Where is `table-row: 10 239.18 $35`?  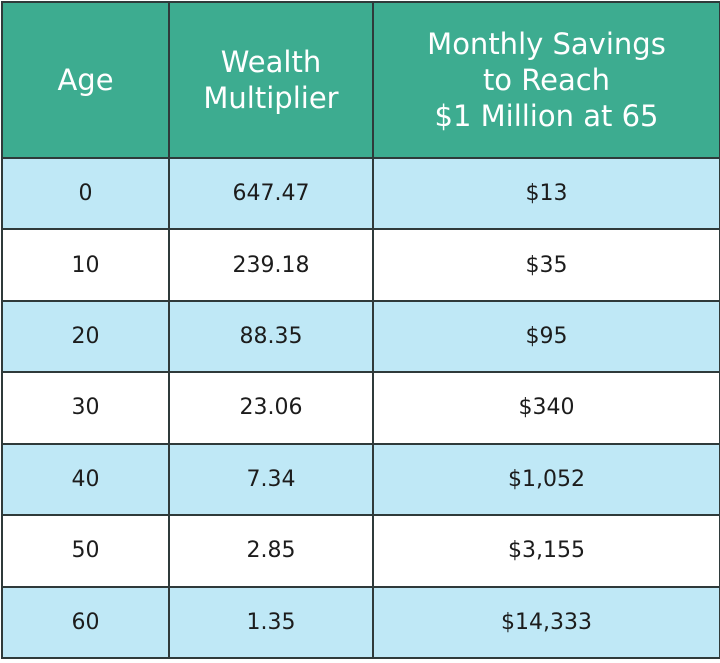 table-row: 10 239.18 $35 is located at coordinates (360, 265).